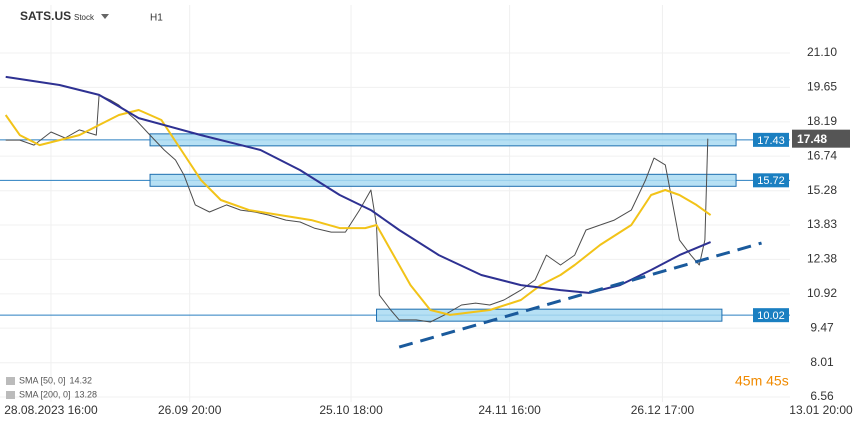  What do you see at coordinates (822, 396) in the screenshot?
I see `y-tick-label: 6.56` at bounding box center [822, 396].